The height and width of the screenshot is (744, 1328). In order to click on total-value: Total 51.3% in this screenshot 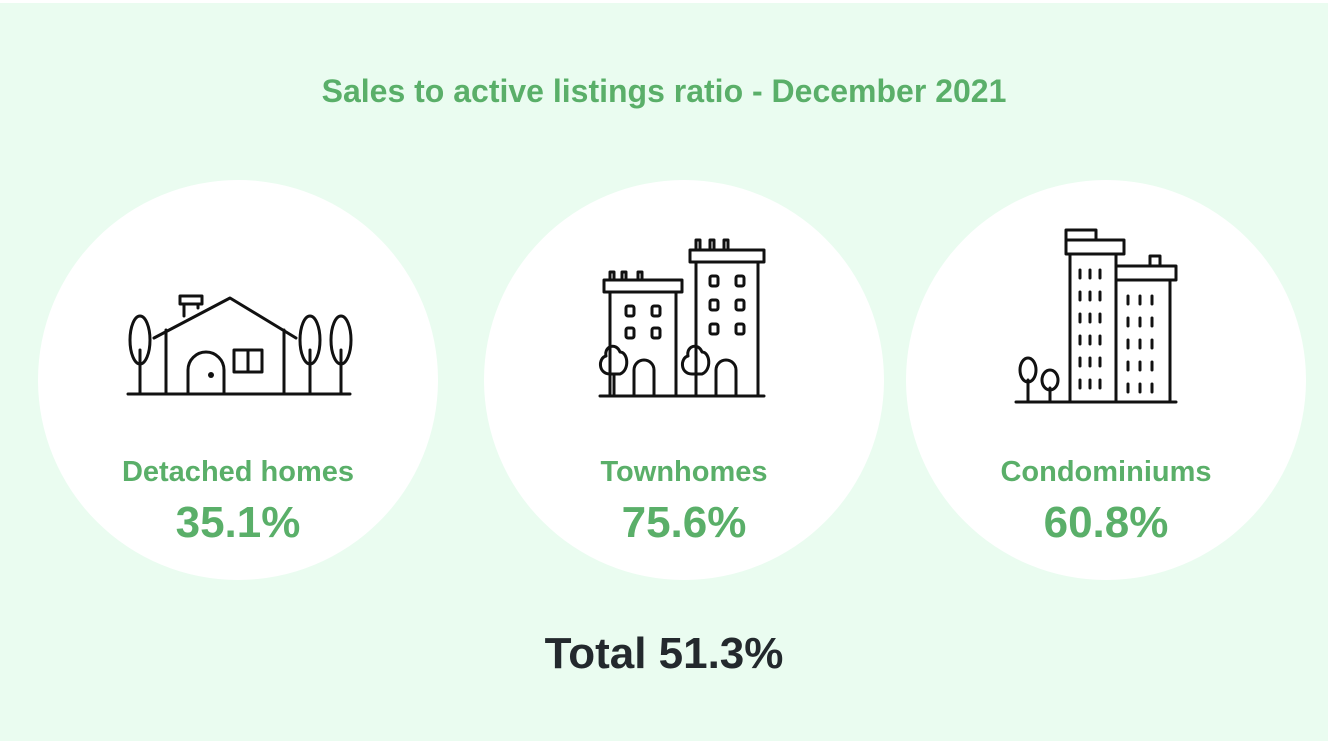, I will do `click(664, 653)`.